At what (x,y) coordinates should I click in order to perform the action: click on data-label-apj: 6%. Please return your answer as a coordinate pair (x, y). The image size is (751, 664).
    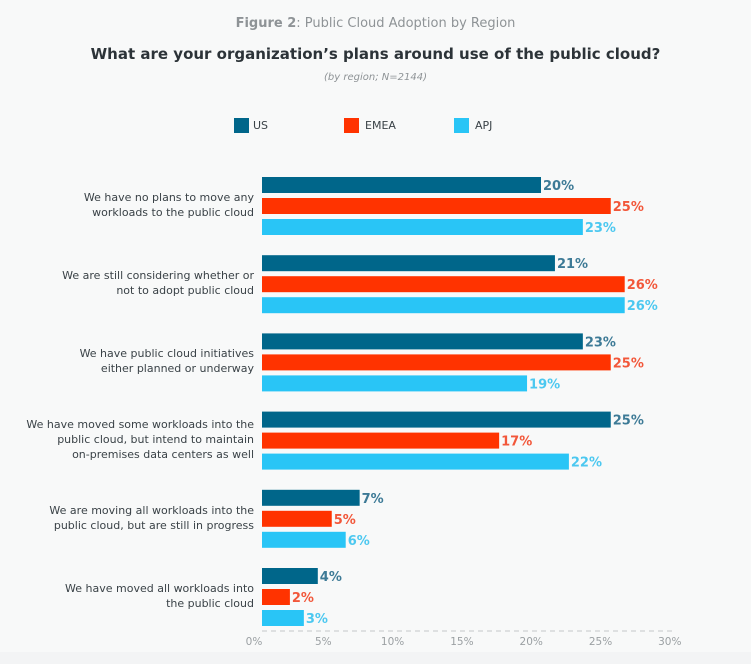
    Looking at the image, I should click on (359, 541).